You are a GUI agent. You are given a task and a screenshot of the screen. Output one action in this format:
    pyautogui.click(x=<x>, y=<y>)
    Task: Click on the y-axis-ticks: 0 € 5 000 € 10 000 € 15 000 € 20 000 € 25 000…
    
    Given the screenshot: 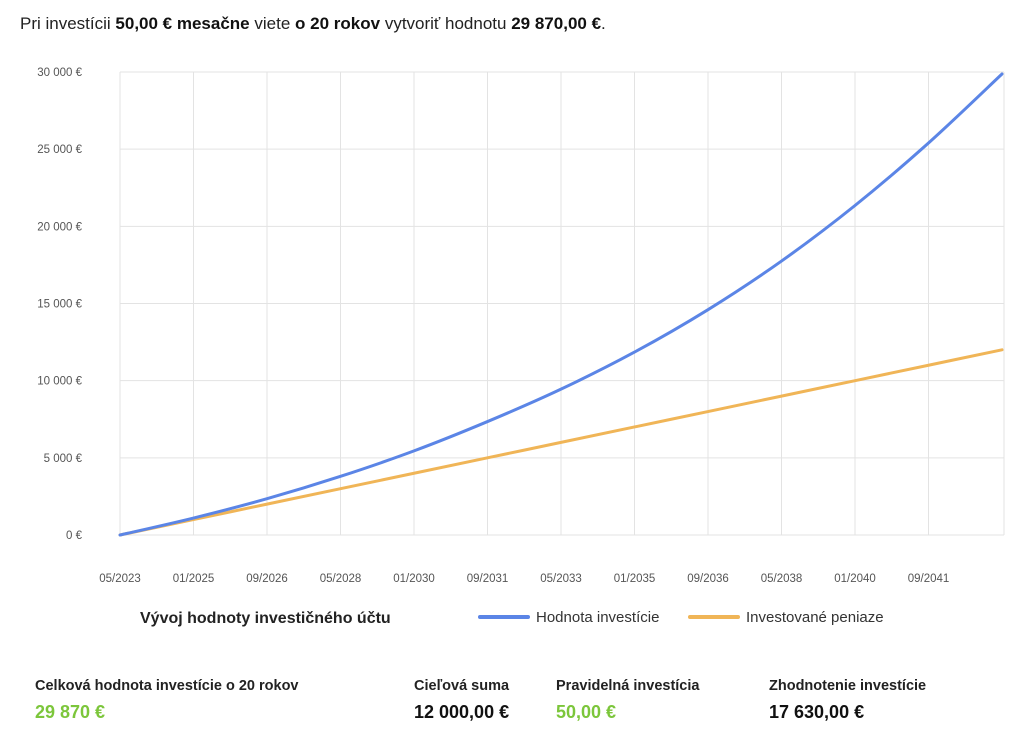 What is the action you would take?
    pyautogui.click(x=59, y=304)
    